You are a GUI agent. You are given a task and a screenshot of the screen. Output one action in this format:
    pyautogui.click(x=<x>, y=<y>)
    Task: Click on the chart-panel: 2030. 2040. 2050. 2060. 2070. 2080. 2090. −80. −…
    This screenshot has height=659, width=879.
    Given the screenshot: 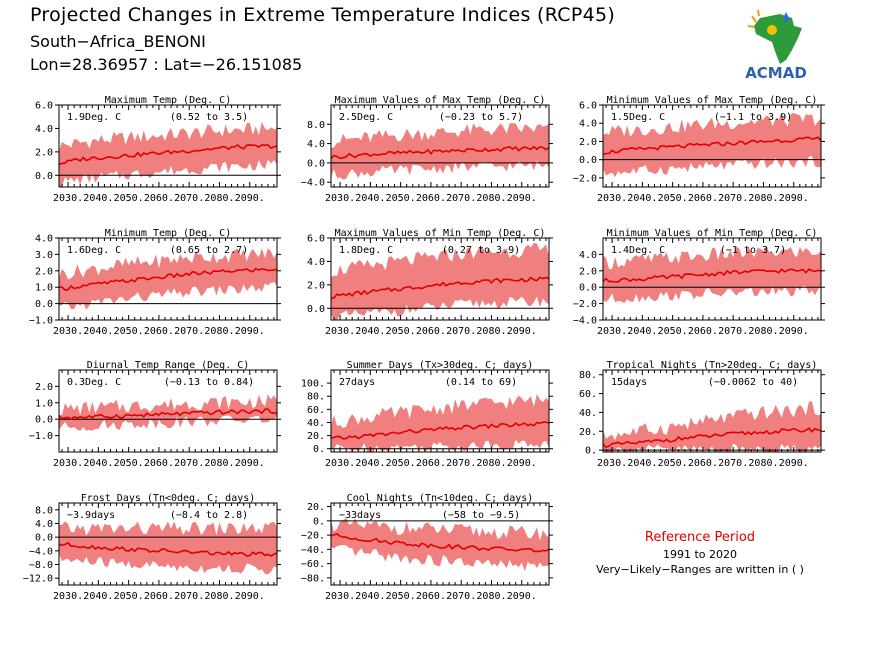 What is the action you would take?
    pyautogui.click(x=427, y=547)
    